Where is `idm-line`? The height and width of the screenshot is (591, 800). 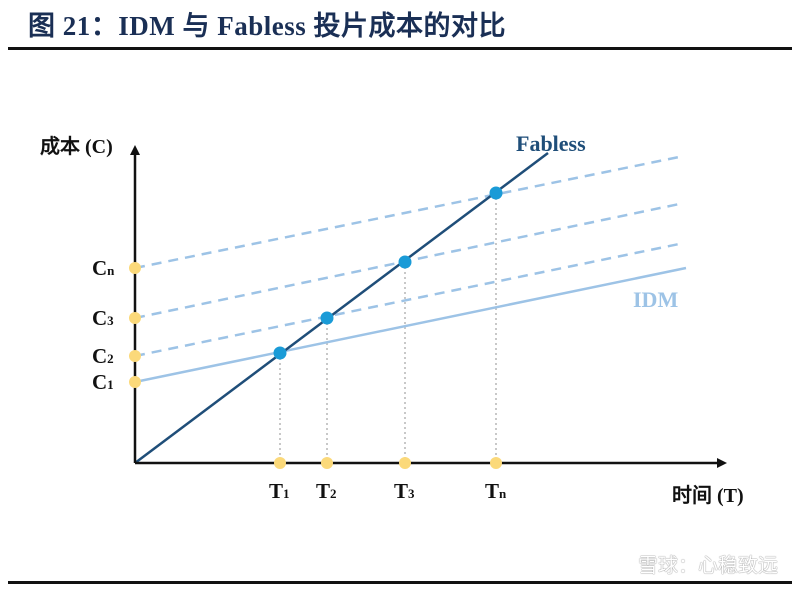
idm-line is located at coordinates (410, 325).